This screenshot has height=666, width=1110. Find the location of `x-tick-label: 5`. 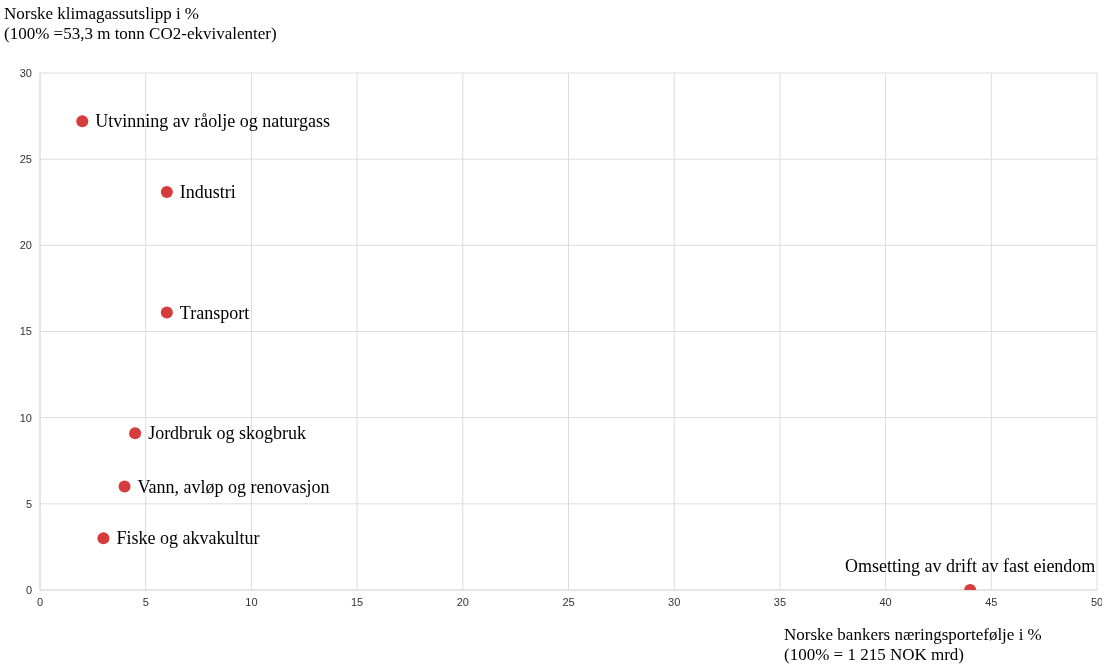

x-tick-label: 5 is located at coordinates (145, 601).